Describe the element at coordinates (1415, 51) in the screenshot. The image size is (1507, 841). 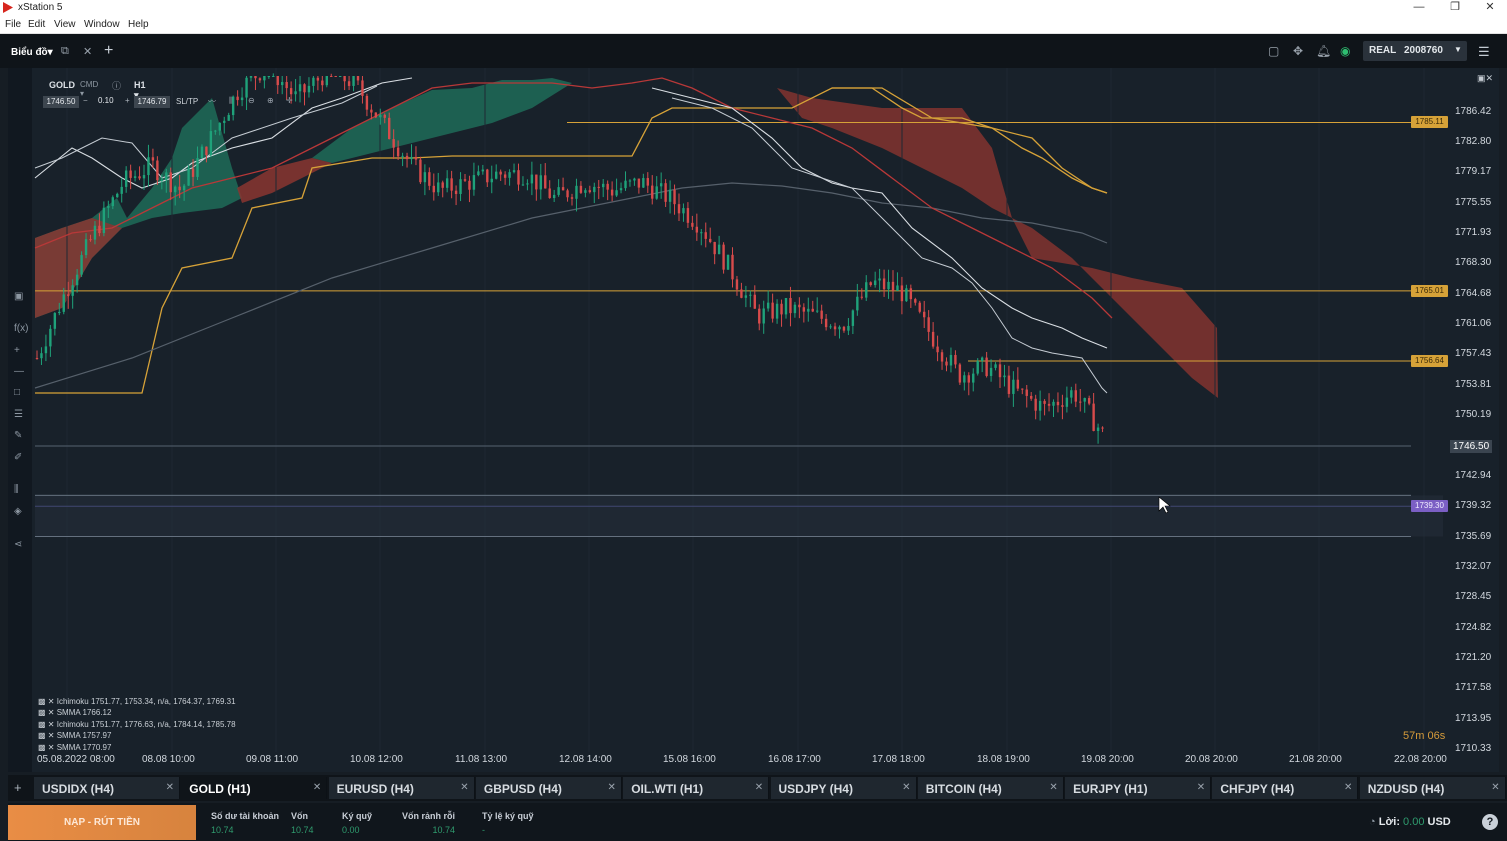
I see `account-selector: REAL 2008760 ▼` at that location.